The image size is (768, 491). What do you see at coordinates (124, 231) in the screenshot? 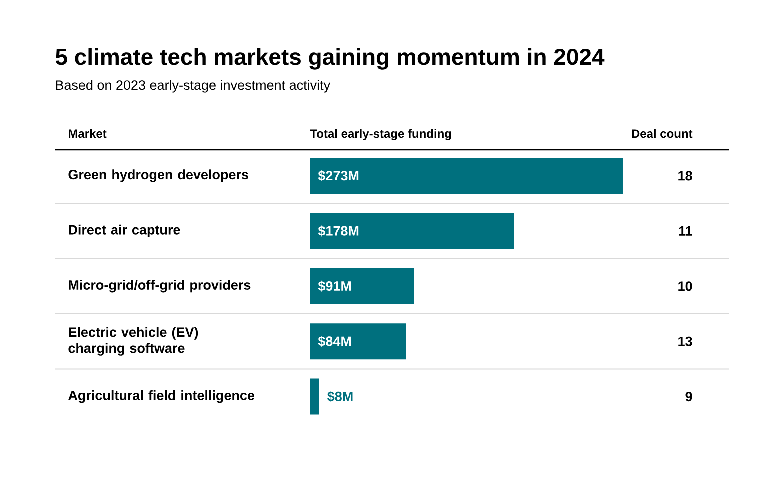
I see `y-tick-label: Direct air capture` at bounding box center [124, 231].